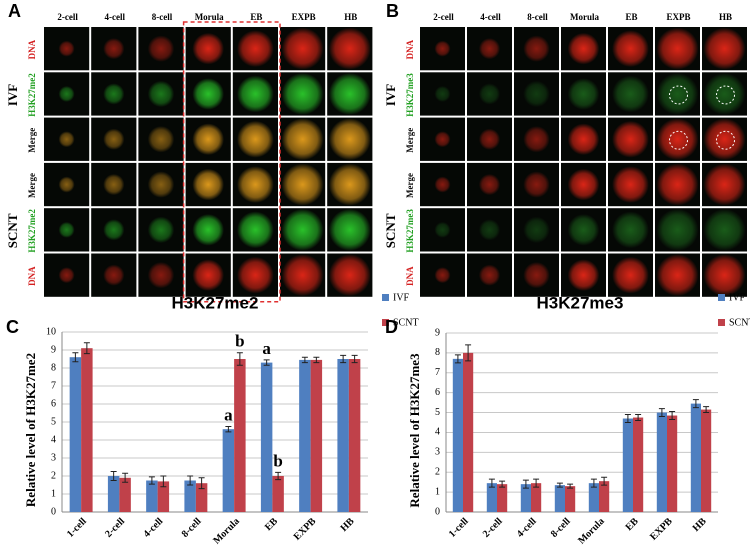 The height and width of the screenshot is (548, 750). Describe the element at coordinates (53, 439) in the screenshot. I see `y-tick-label: 4` at that location.